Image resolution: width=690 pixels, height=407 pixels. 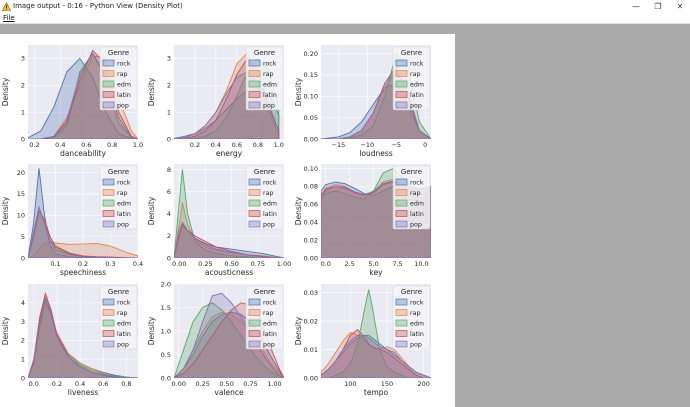 What do you see at coordinates (169, 170) in the screenshot?
I see `y-tick-label: 8` at bounding box center [169, 170].